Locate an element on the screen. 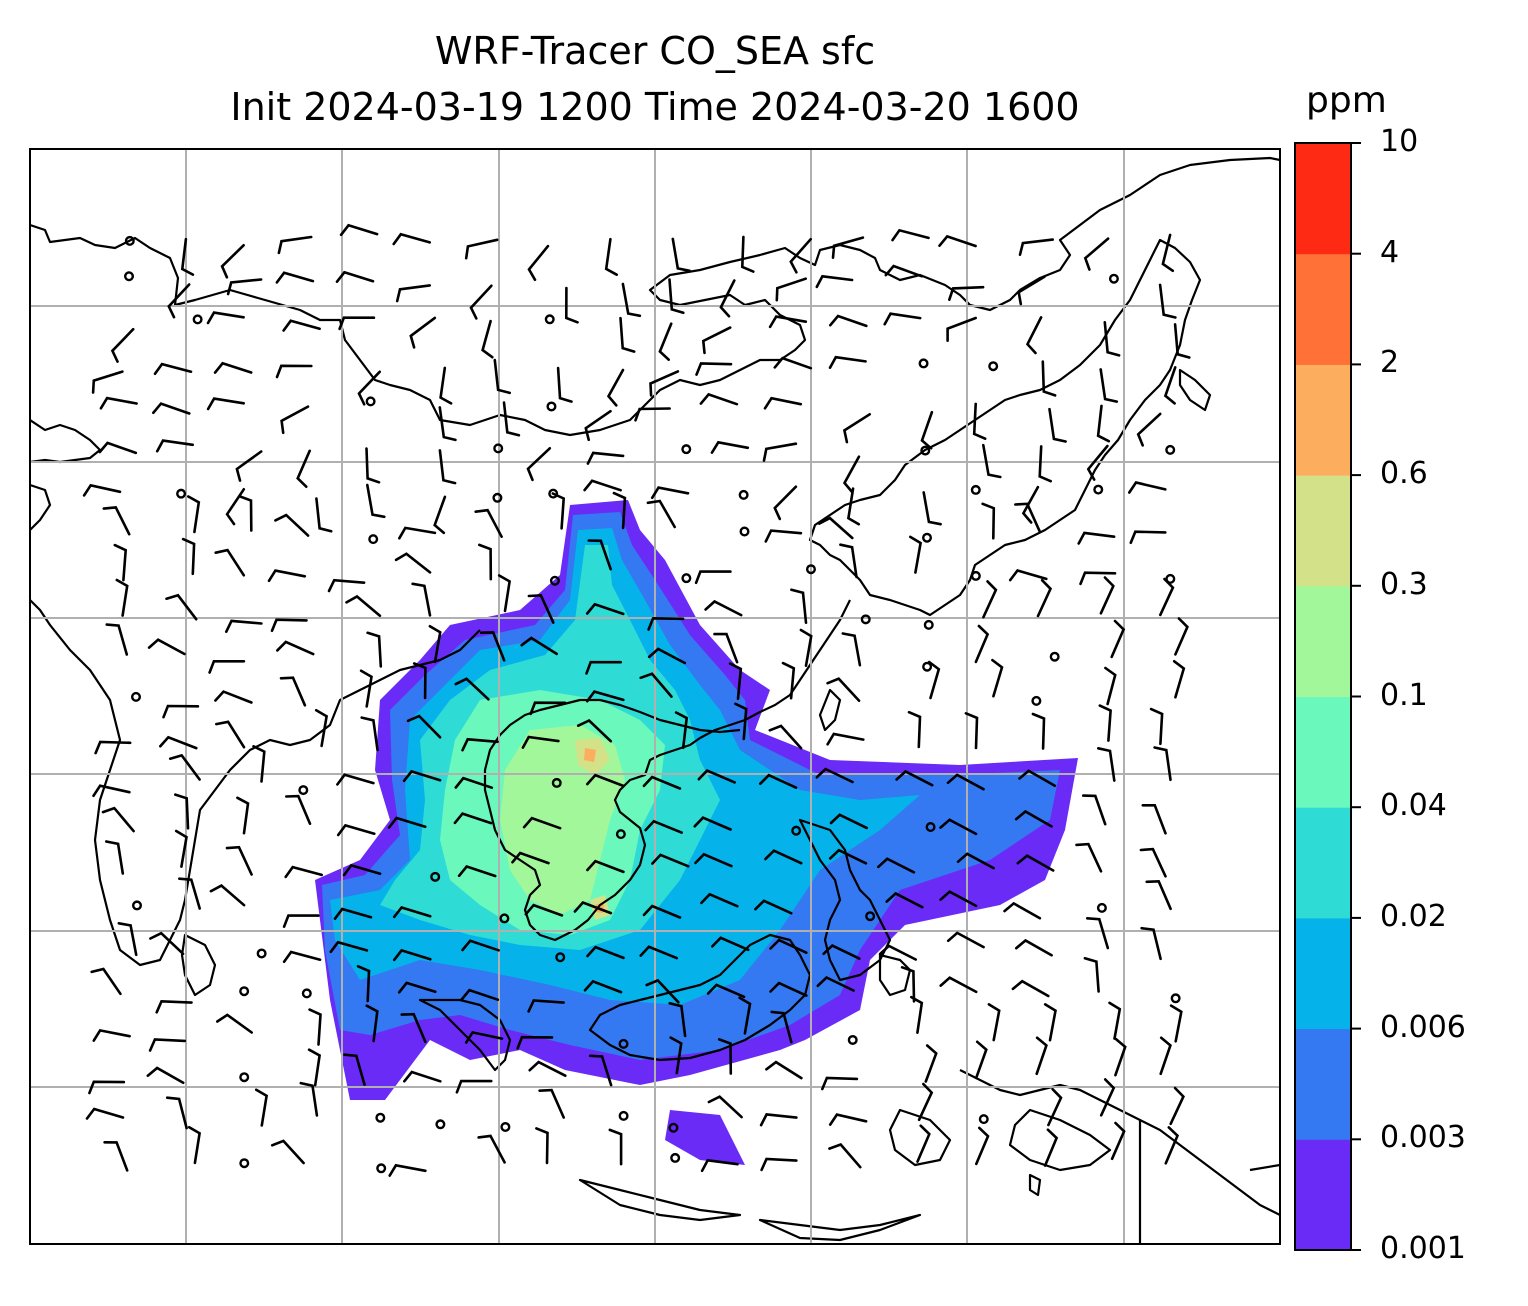 The height and width of the screenshot is (1306, 1528). colorbar-block is located at coordinates (1323, 973).